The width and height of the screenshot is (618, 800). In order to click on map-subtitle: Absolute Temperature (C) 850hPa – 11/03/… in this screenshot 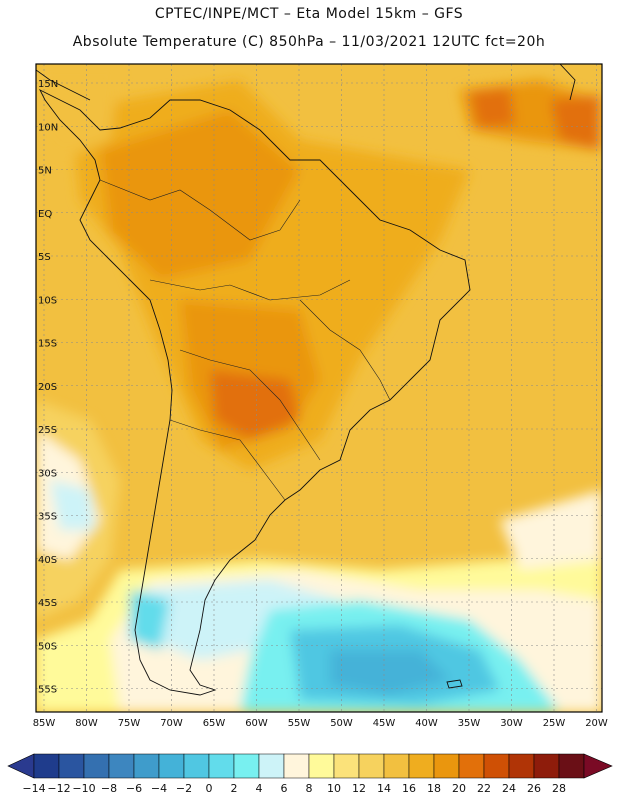, I will do `click(309, 42)`.